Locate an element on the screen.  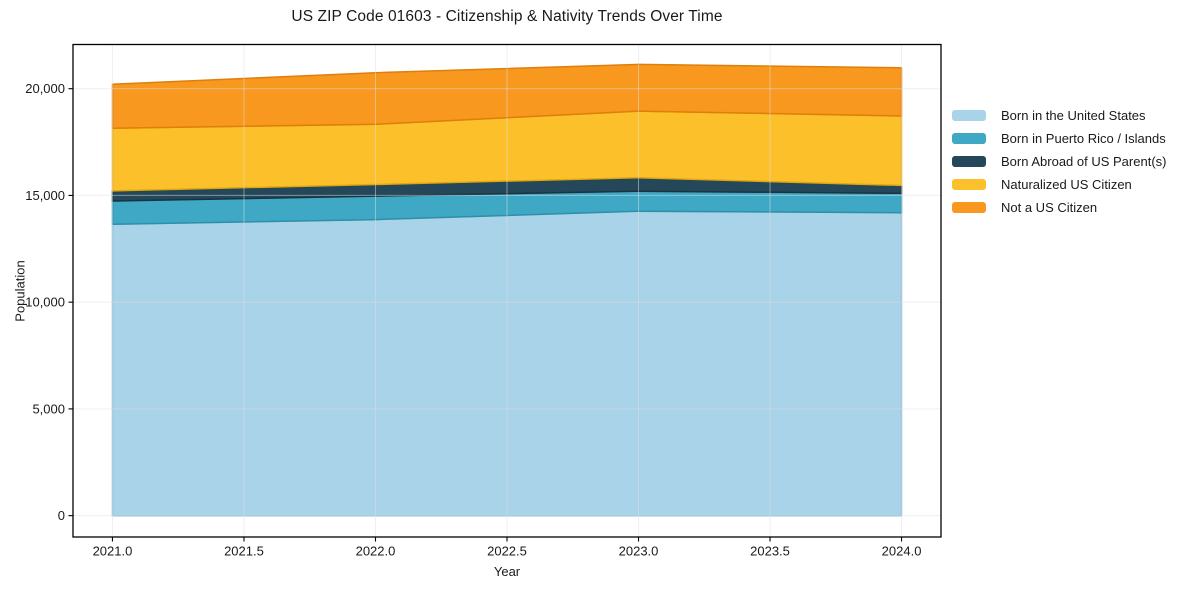
legend-item: Born in the United States is located at coordinates (1059, 115).